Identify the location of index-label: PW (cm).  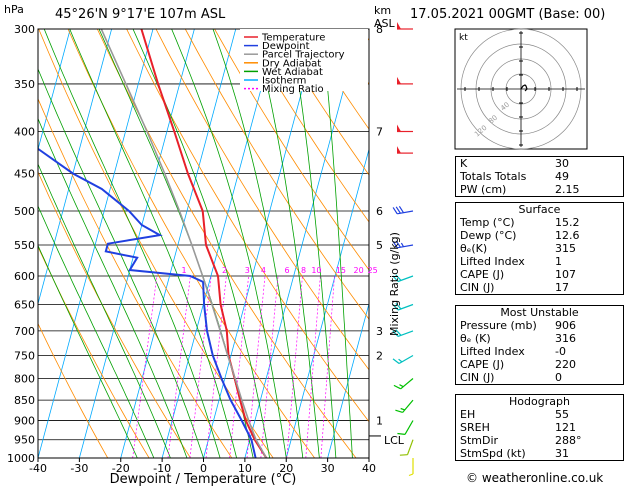
(483, 189).